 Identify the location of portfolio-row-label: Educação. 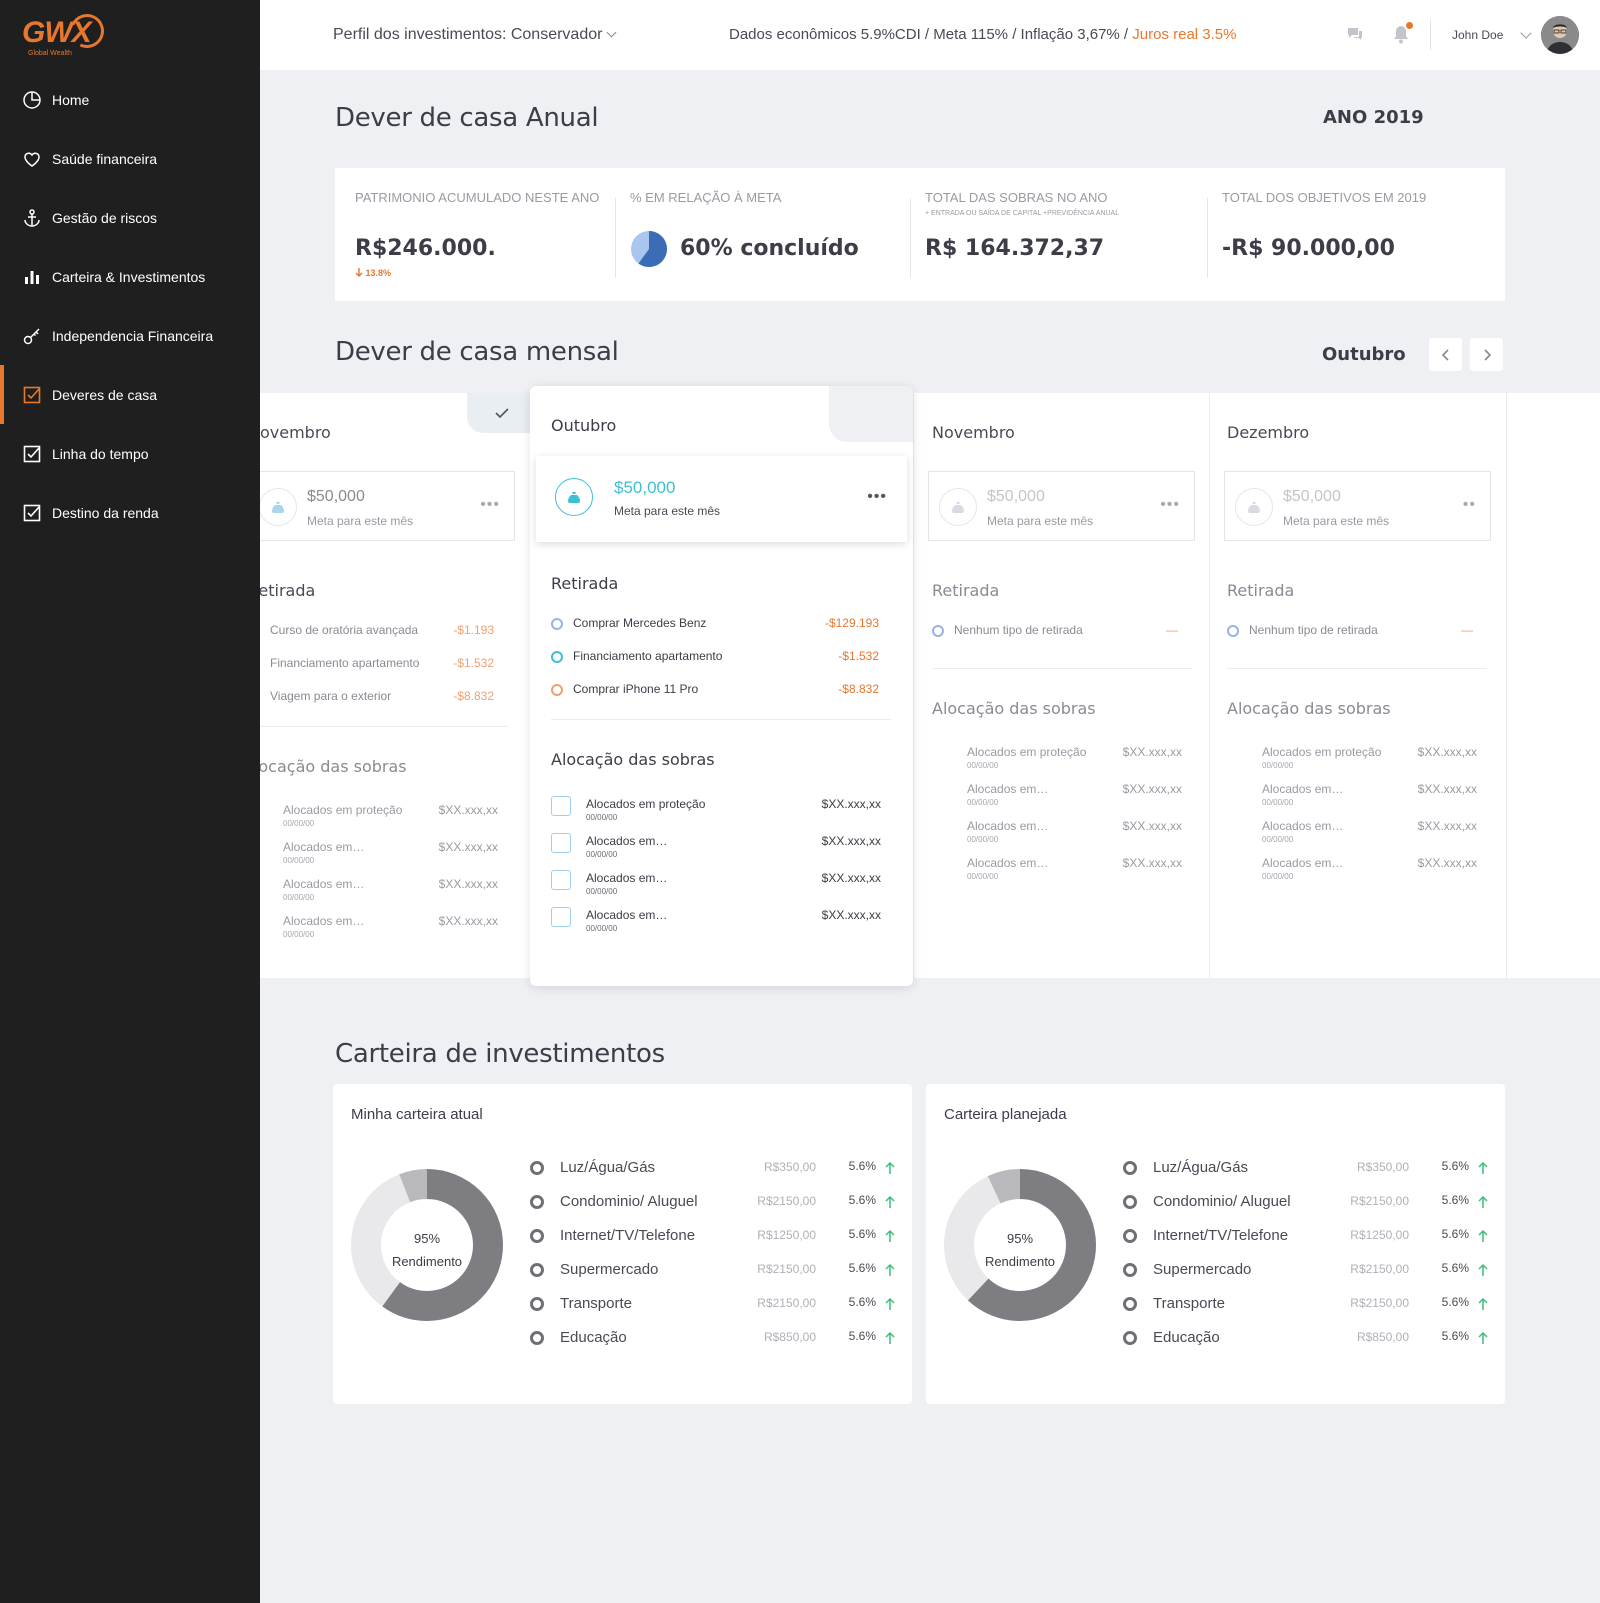
(593, 1337).